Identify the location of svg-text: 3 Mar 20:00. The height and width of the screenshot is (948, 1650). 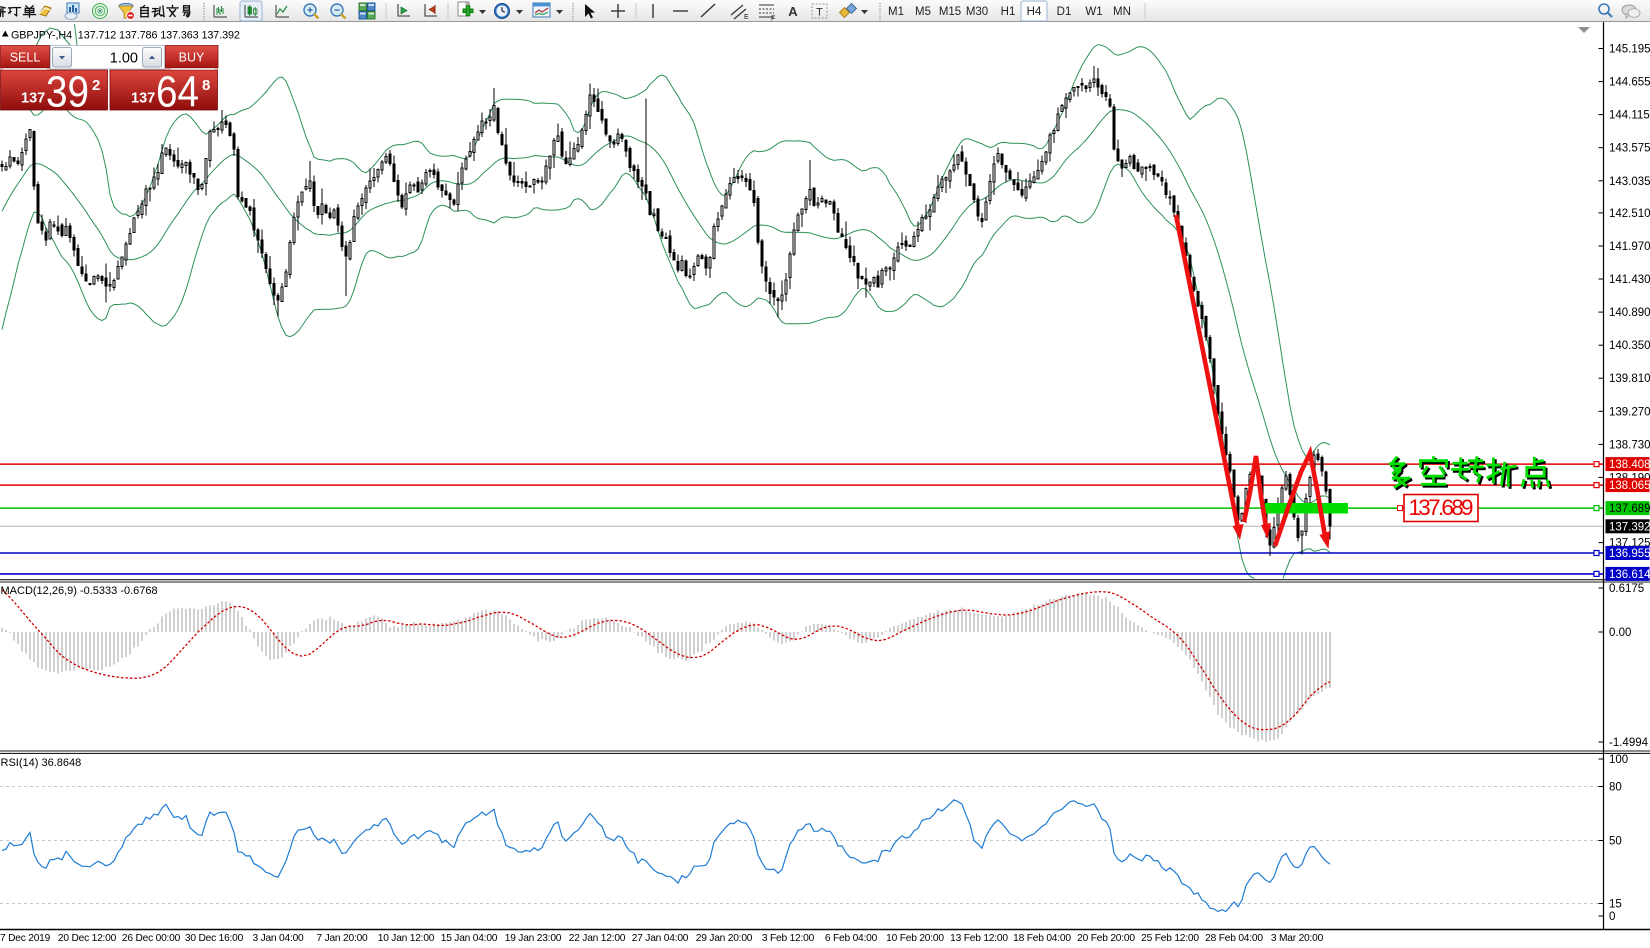
(1297, 938).